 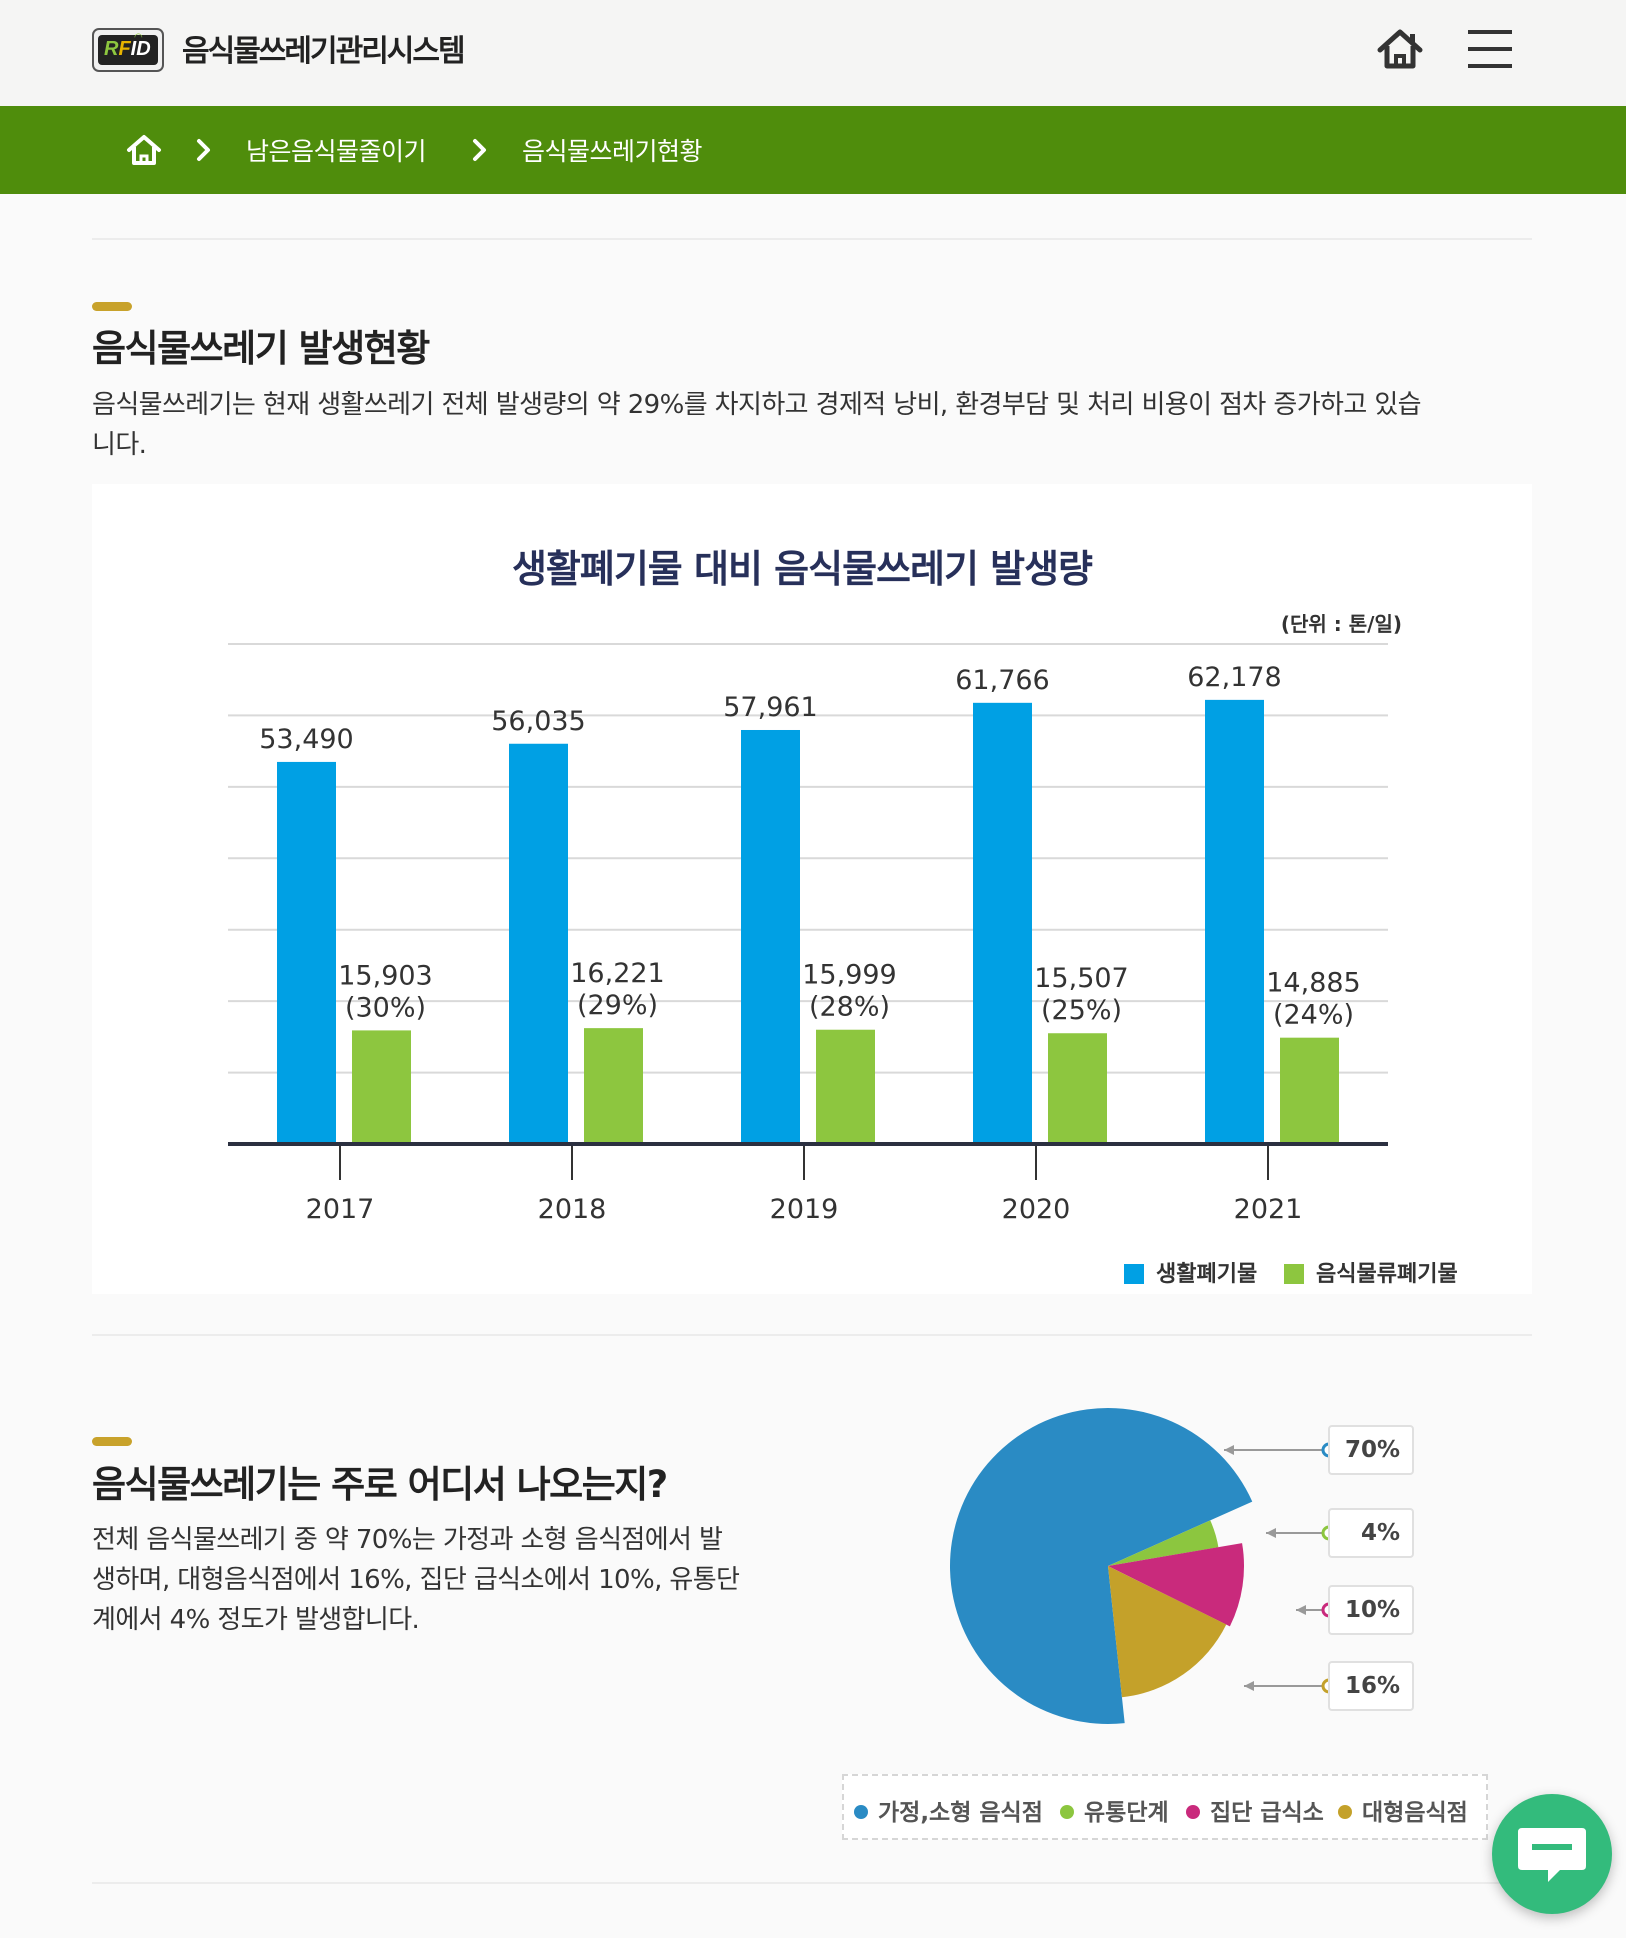 I want to click on rfid-logo: RFID ◠, so click(x=128, y=50).